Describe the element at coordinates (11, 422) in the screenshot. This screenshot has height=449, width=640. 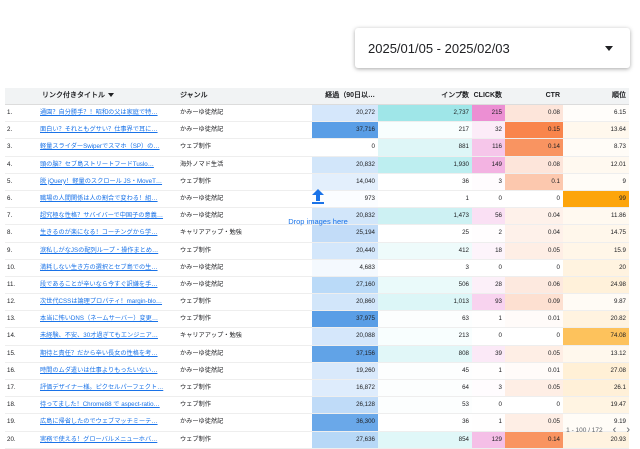
I see `row-index: 19.` at that location.